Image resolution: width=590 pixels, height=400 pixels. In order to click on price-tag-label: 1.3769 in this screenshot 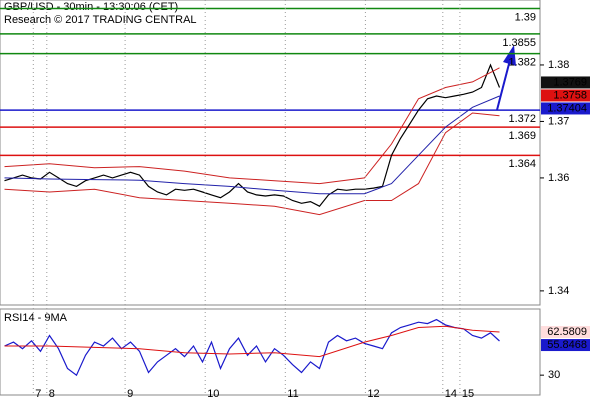, I will do `click(570, 82)`.